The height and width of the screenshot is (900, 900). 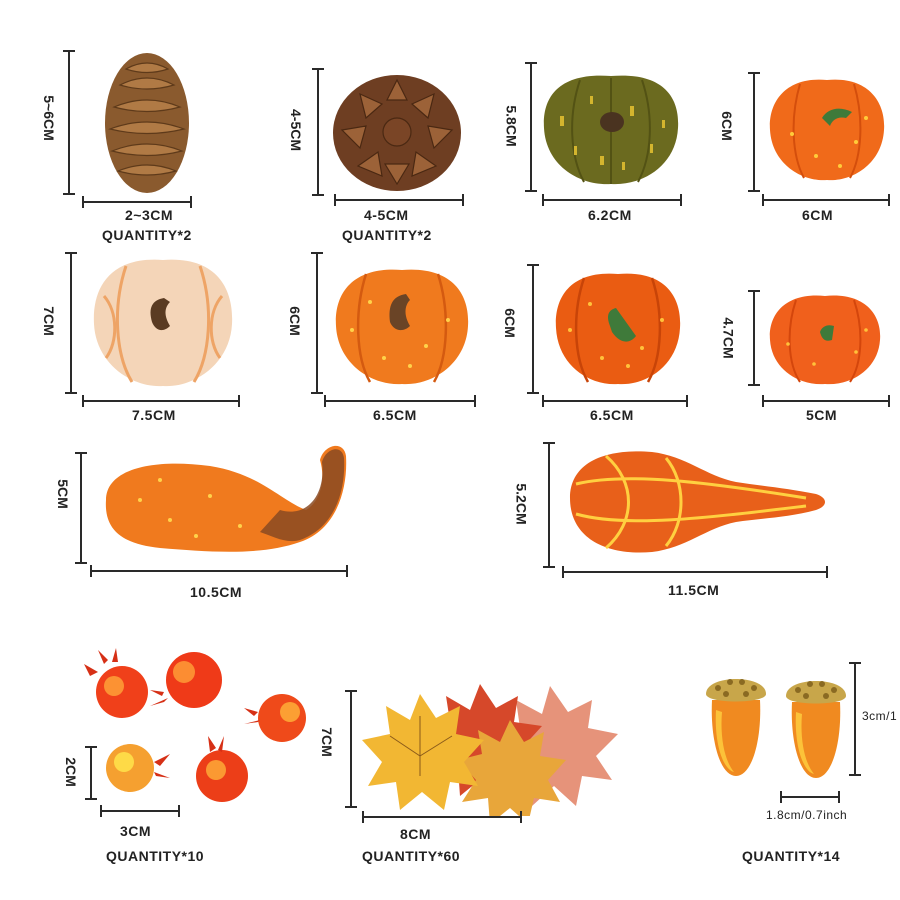 I want to click on quantity-label: QUANTITY*10, so click(x=155, y=856).